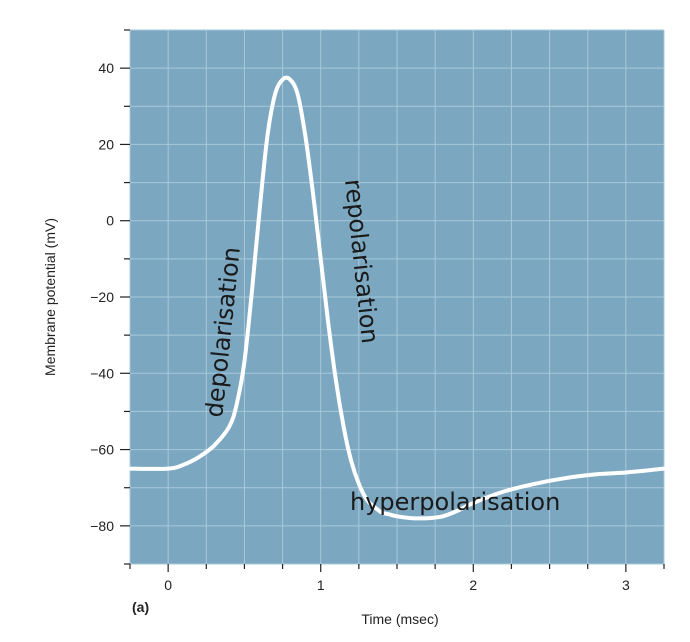 The height and width of the screenshot is (642, 690). I want to click on y-tick-label: 0, so click(110, 221).